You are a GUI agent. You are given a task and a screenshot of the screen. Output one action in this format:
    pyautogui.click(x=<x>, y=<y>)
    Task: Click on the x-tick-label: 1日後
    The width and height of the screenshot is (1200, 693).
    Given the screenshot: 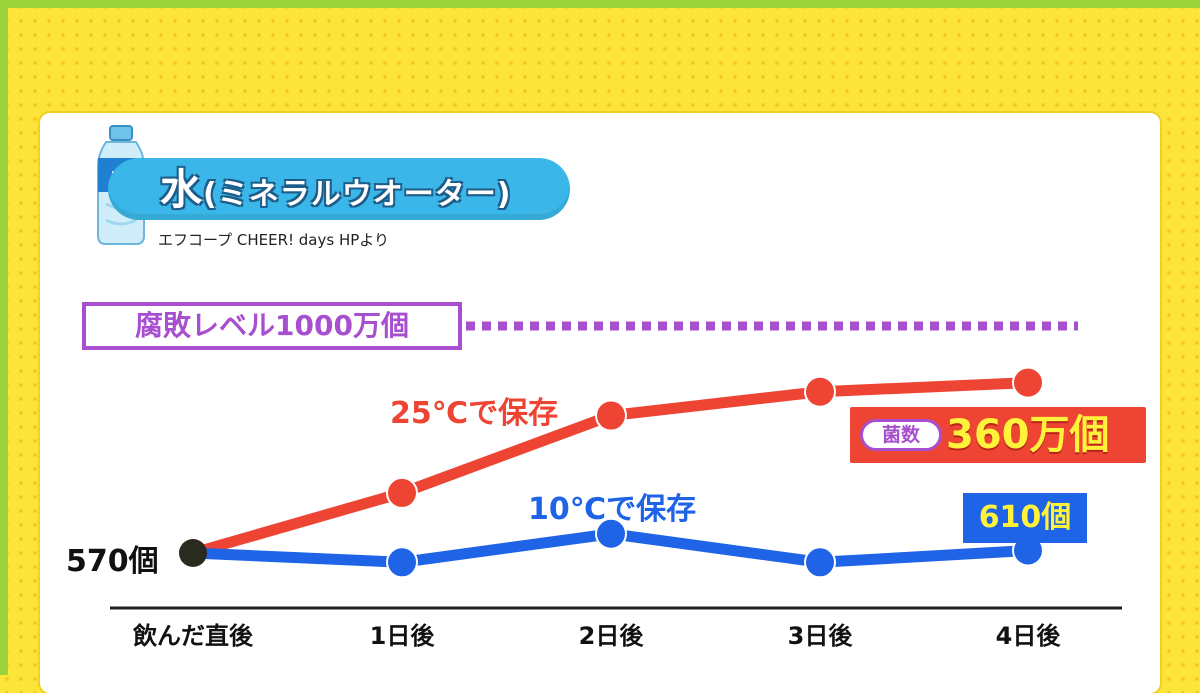 What is the action you would take?
    pyautogui.click(x=402, y=636)
    